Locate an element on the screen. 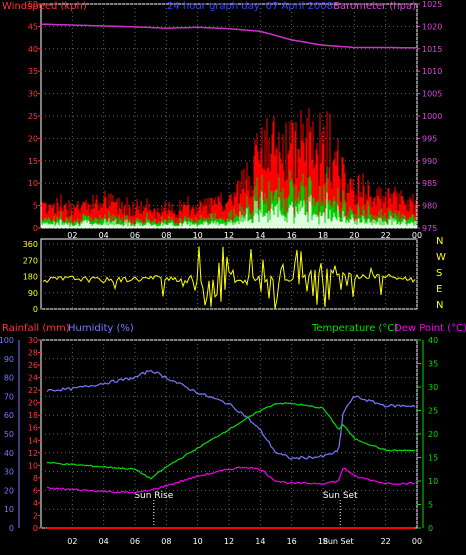  dewpoint-line is located at coordinates (231, 480).